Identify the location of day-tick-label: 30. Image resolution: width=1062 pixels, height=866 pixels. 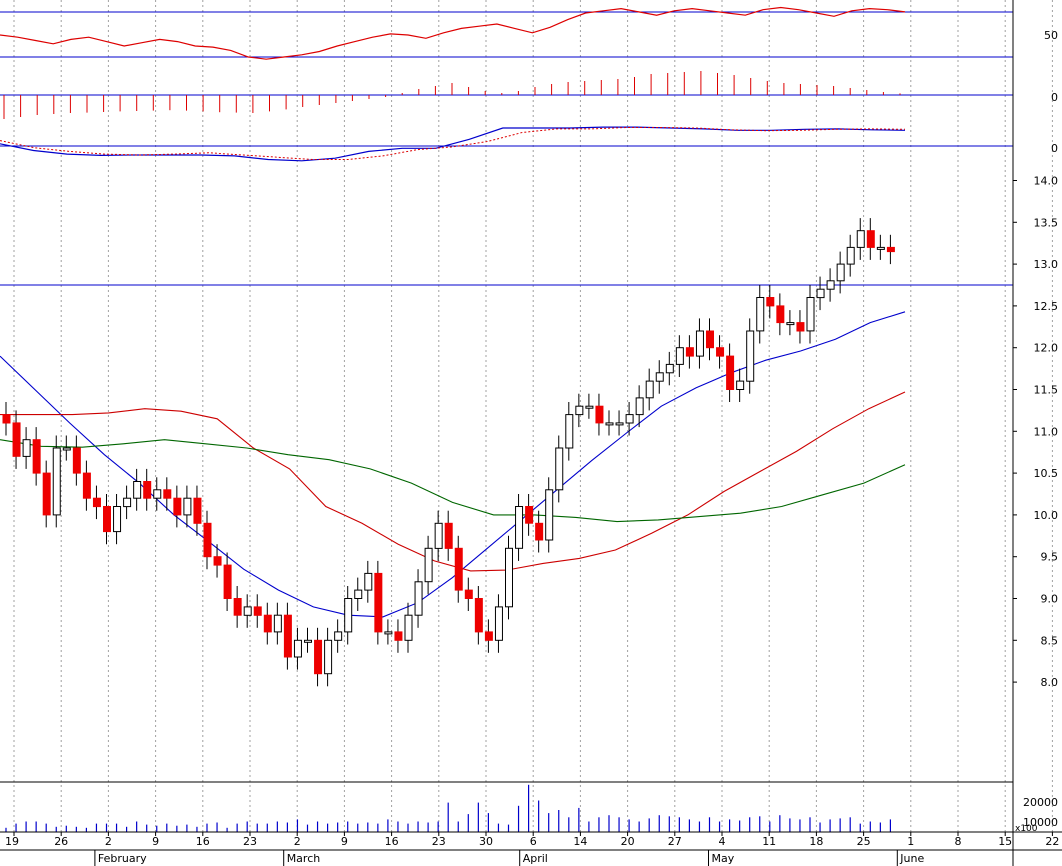
(486, 841).